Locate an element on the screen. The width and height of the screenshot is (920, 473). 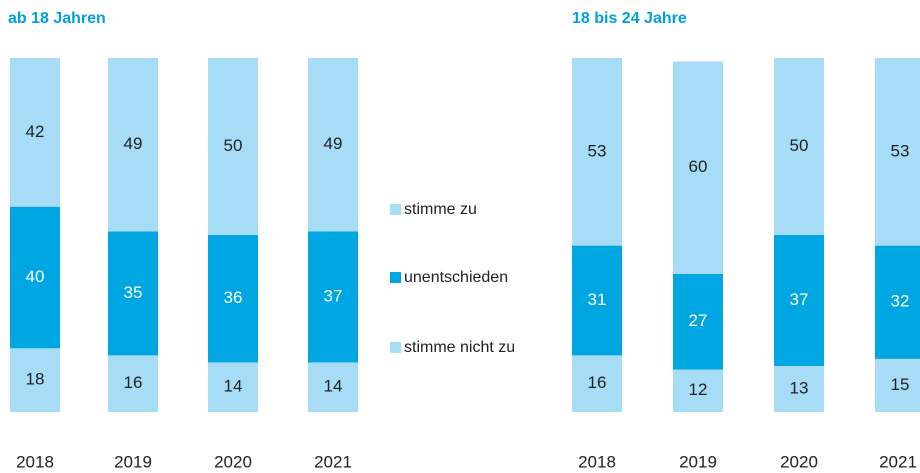
value-label: 36 is located at coordinates (233, 297).